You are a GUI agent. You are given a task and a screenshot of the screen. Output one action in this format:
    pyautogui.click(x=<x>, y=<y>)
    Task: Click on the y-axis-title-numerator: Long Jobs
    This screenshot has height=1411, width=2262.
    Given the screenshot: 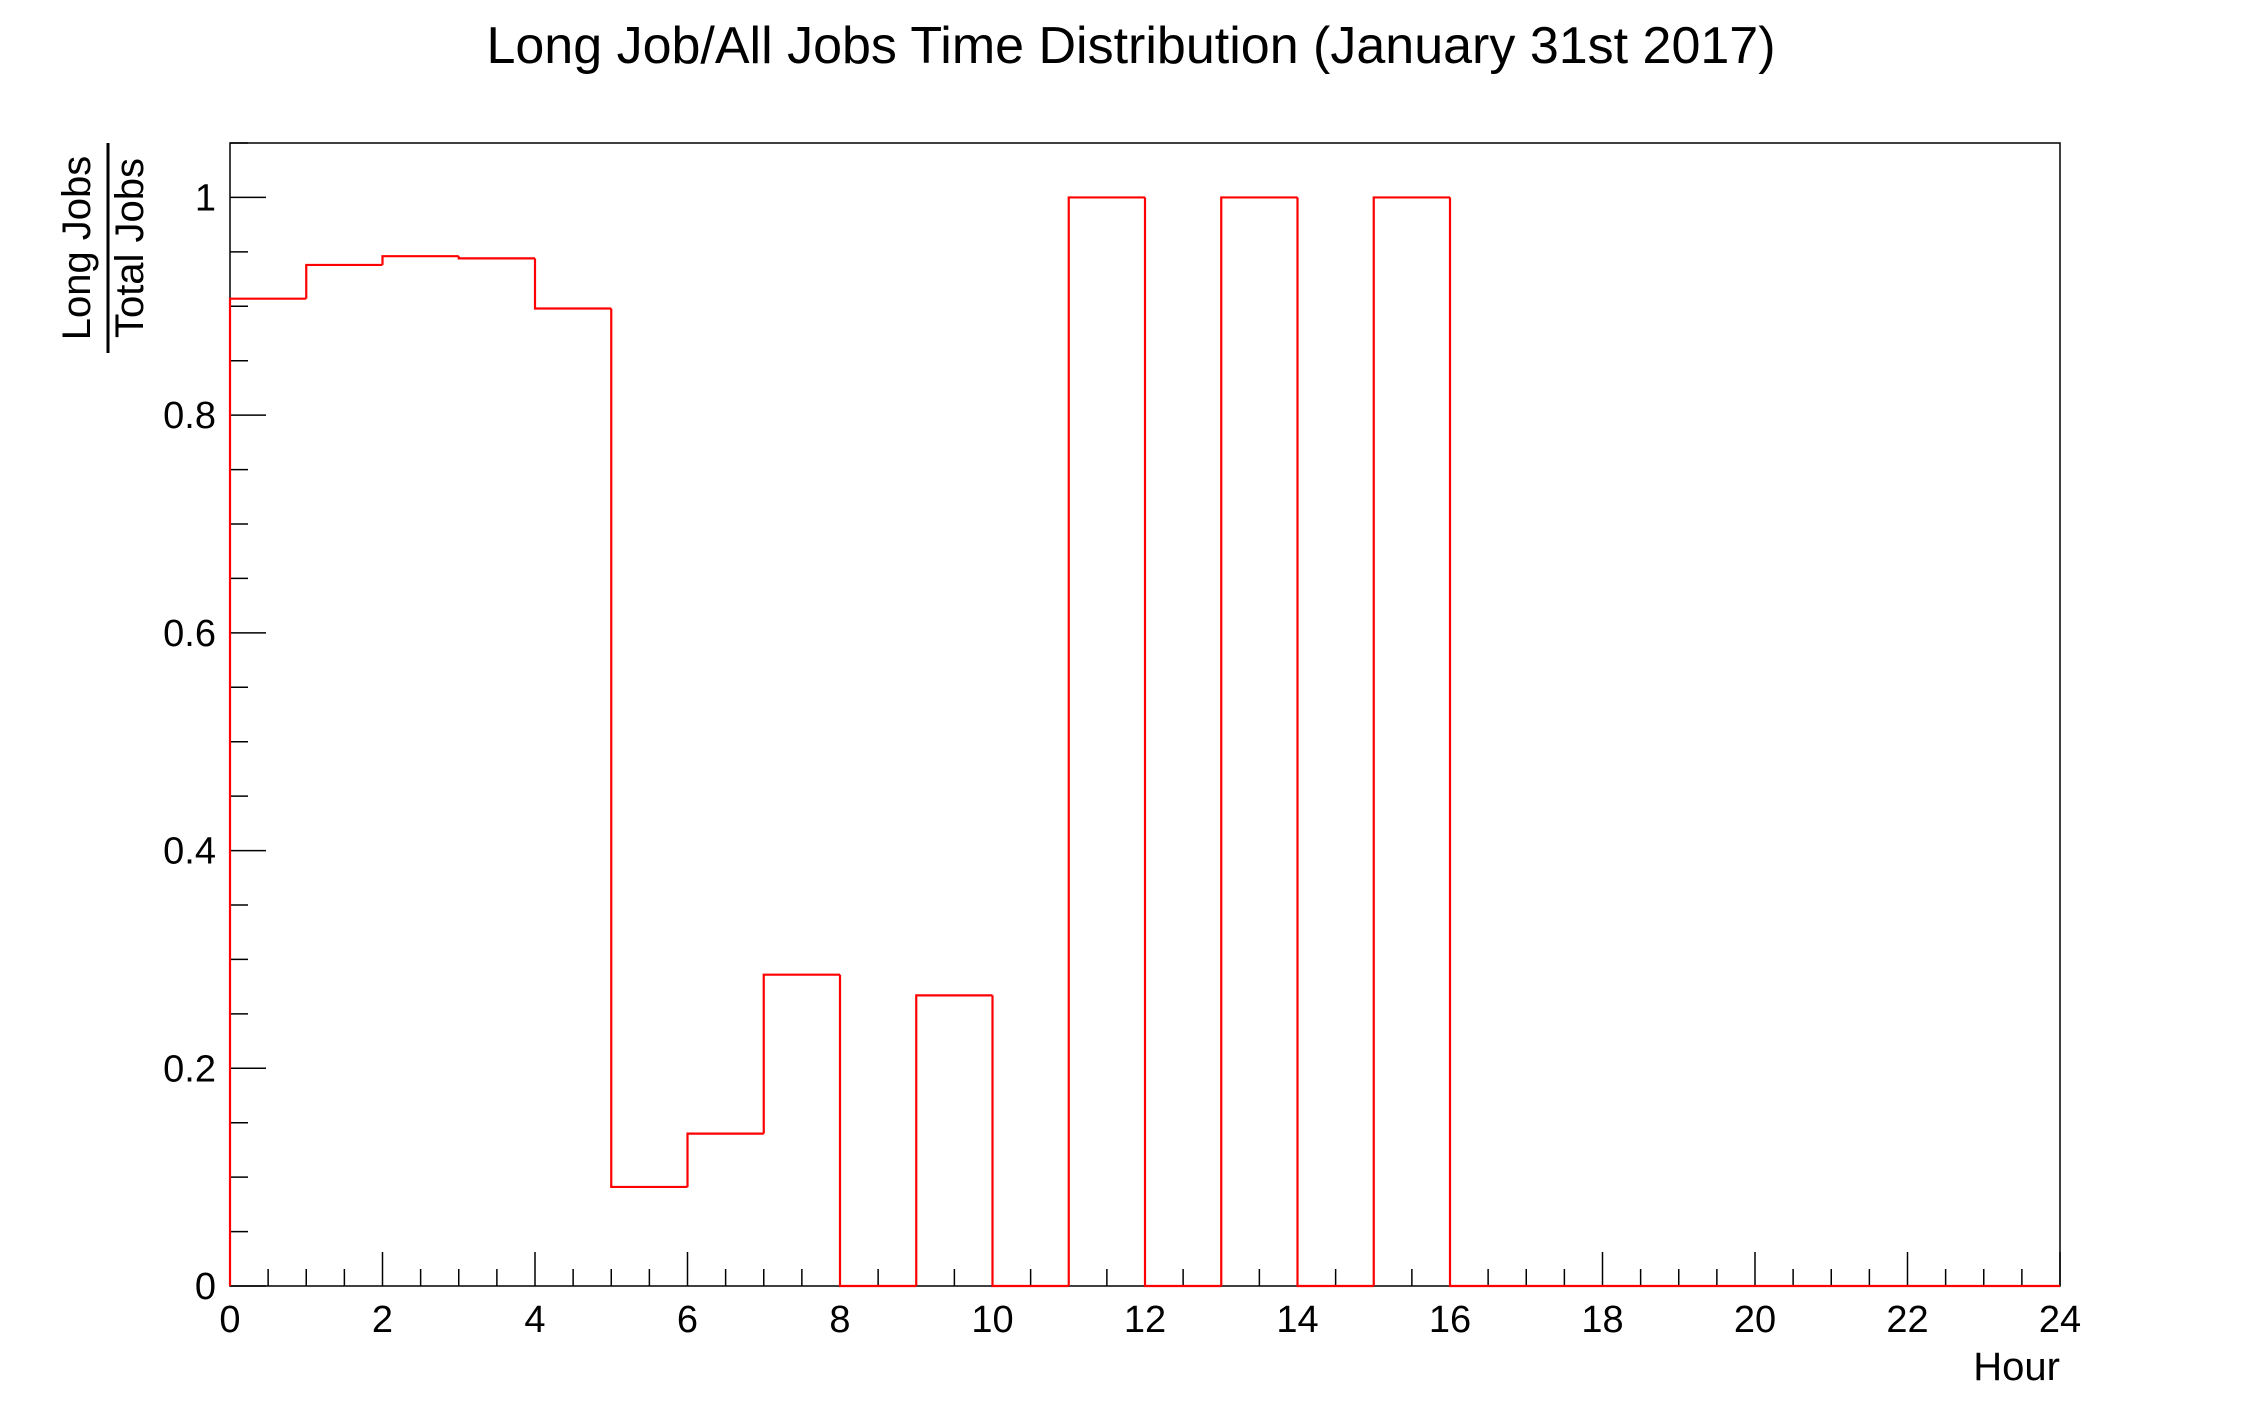 What is the action you would take?
    pyautogui.click(x=77, y=248)
    